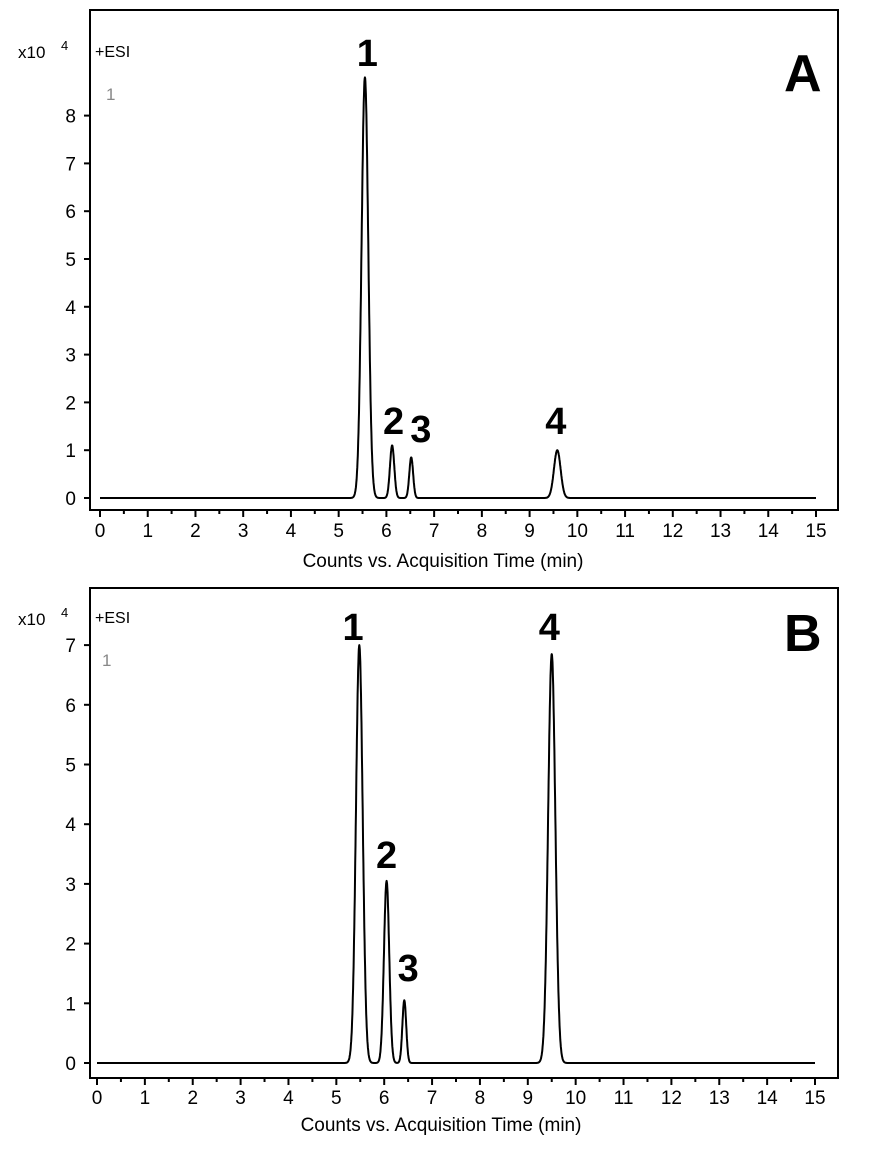 Image resolution: width=869 pixels, height=1168 pixels. I want to click on y-tick-label-b: 0, so click(70, 1064).